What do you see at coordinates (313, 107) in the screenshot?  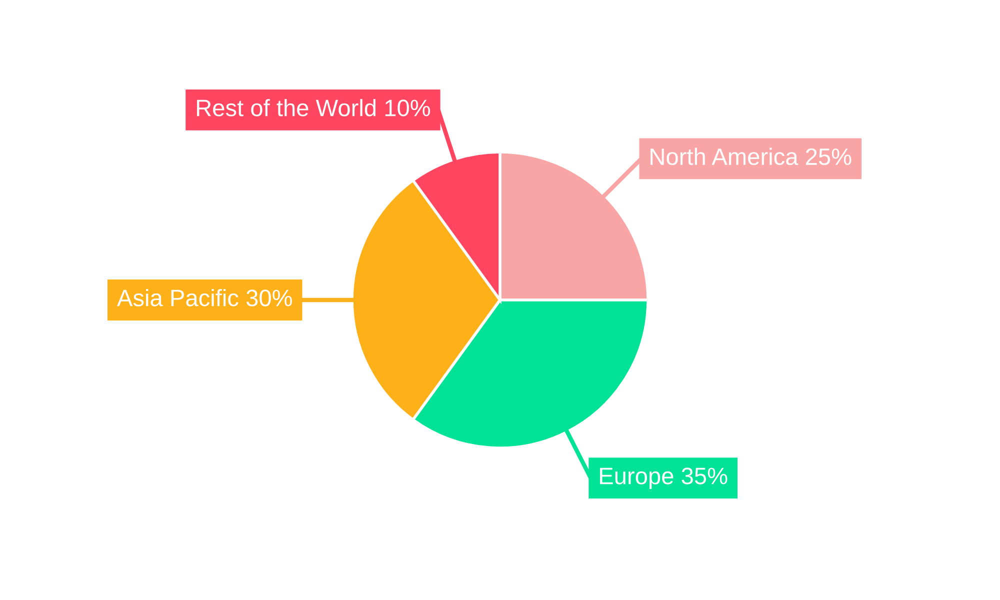 I see `slice-label: Rest of the World 10%` at bounding box center [313, 107].